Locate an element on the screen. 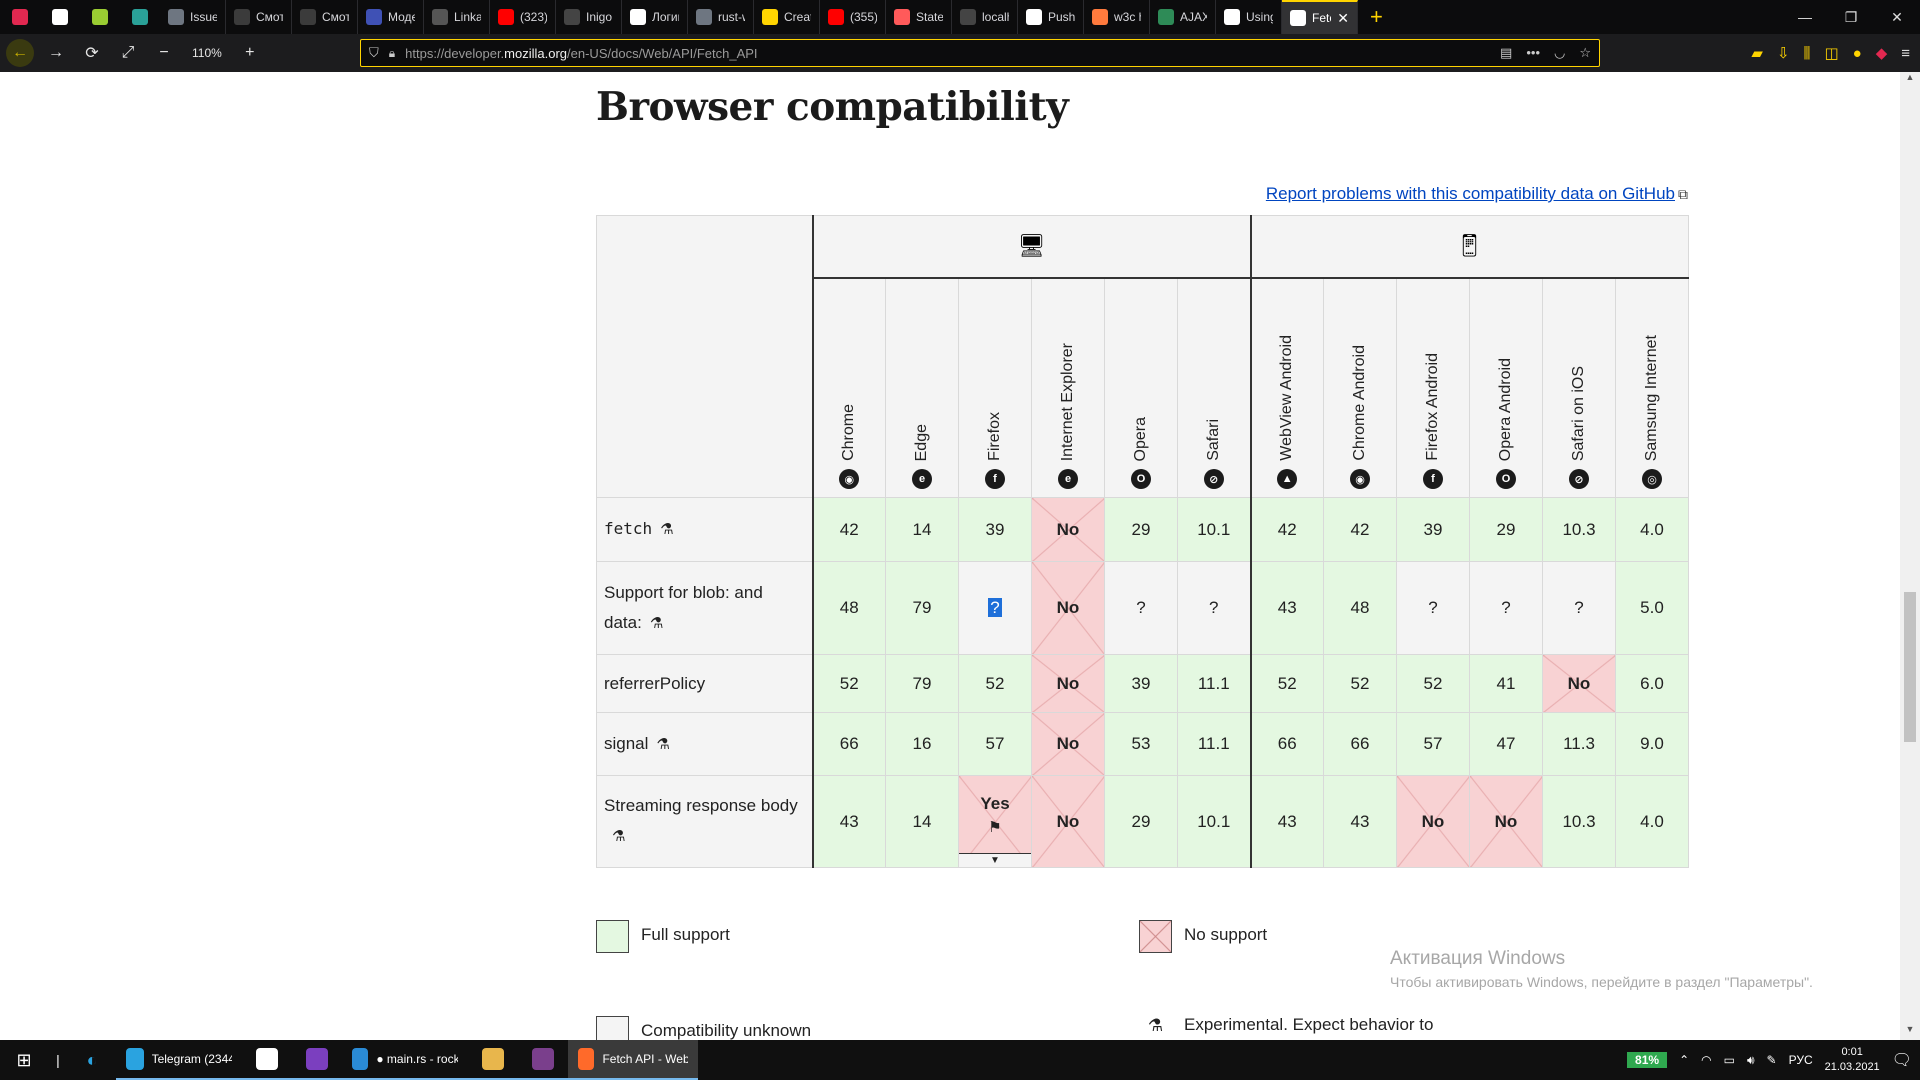 The image size is (1920, 1080). browser-tab: State is located at coordinates (919, 17).